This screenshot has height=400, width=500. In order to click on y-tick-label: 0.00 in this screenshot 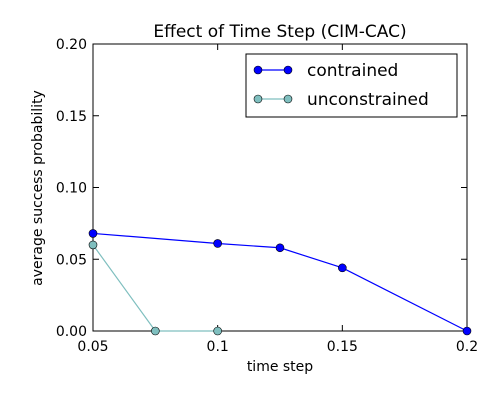, I will do `click(71, 332)`.